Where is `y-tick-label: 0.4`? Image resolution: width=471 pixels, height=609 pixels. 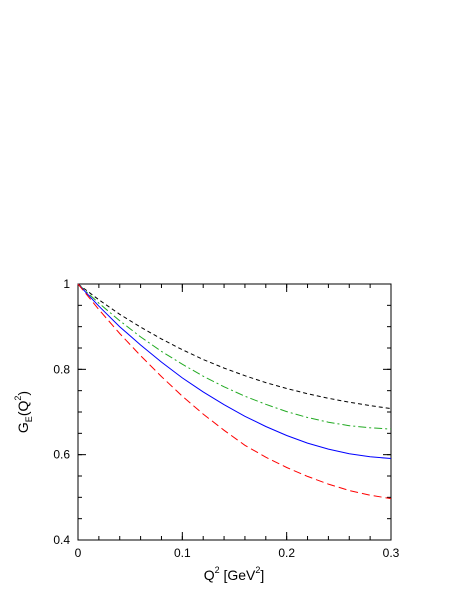
y-tick-label: 0.4 is located at coordinates (61, 540).